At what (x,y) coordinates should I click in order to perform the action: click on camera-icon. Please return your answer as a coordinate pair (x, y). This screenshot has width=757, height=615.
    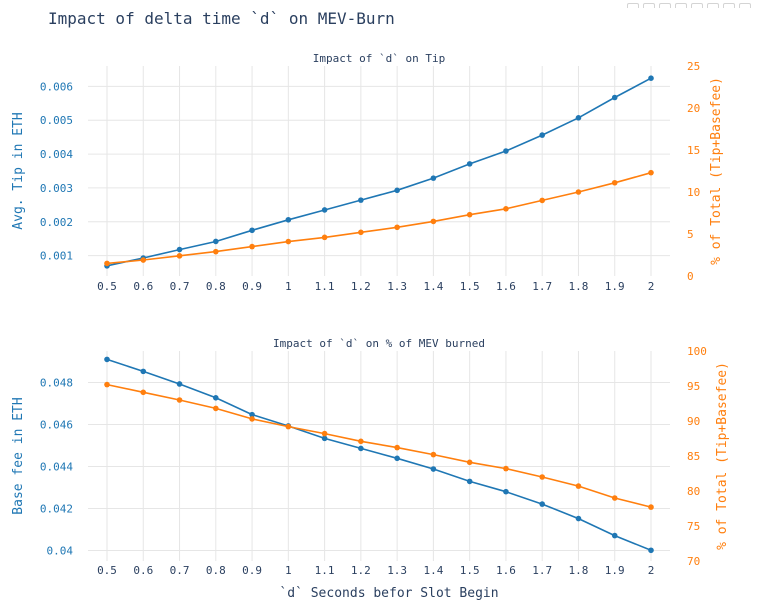
    Looking at the image, I should click on (633, 5).